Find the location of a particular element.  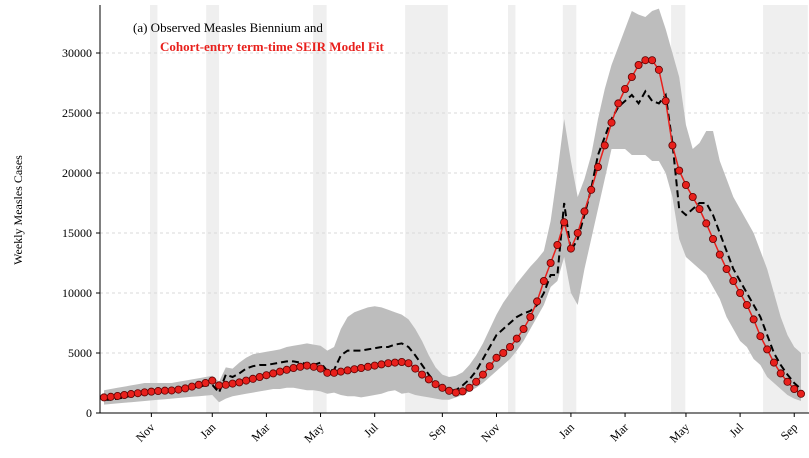

y-tick-label: 10000 is located at coordinates (77, 293).